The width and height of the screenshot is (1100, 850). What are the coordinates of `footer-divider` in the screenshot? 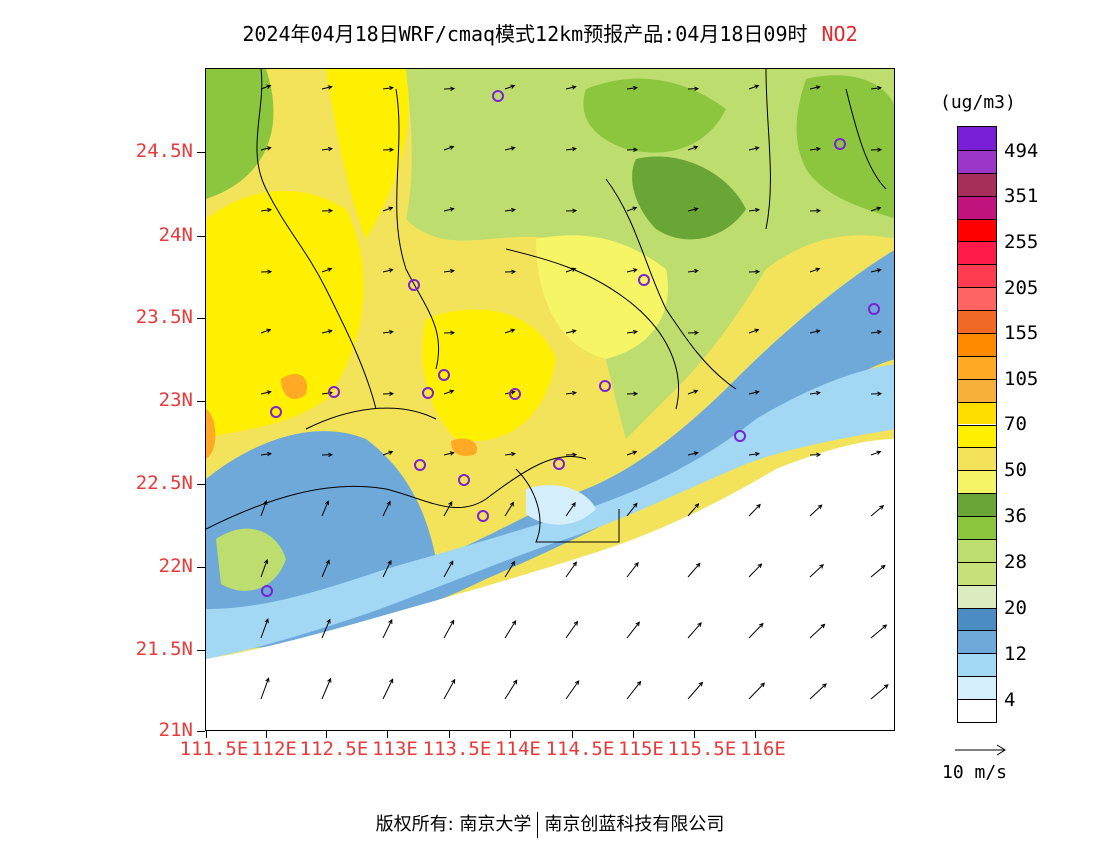 It's located at (538, 825).